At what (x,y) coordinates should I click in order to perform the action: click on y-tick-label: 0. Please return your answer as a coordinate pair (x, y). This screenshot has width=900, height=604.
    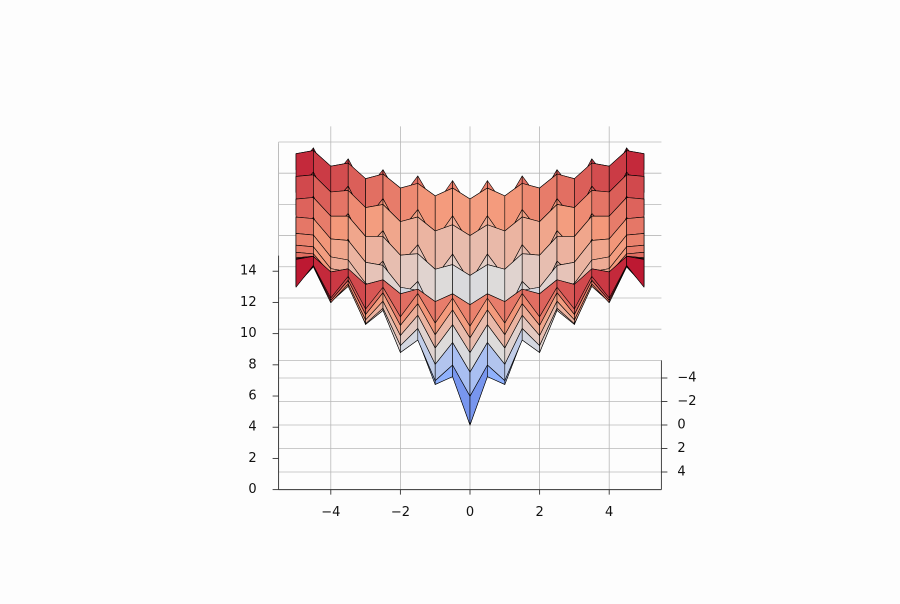
    Looking at the image, I should click on (681, 425).